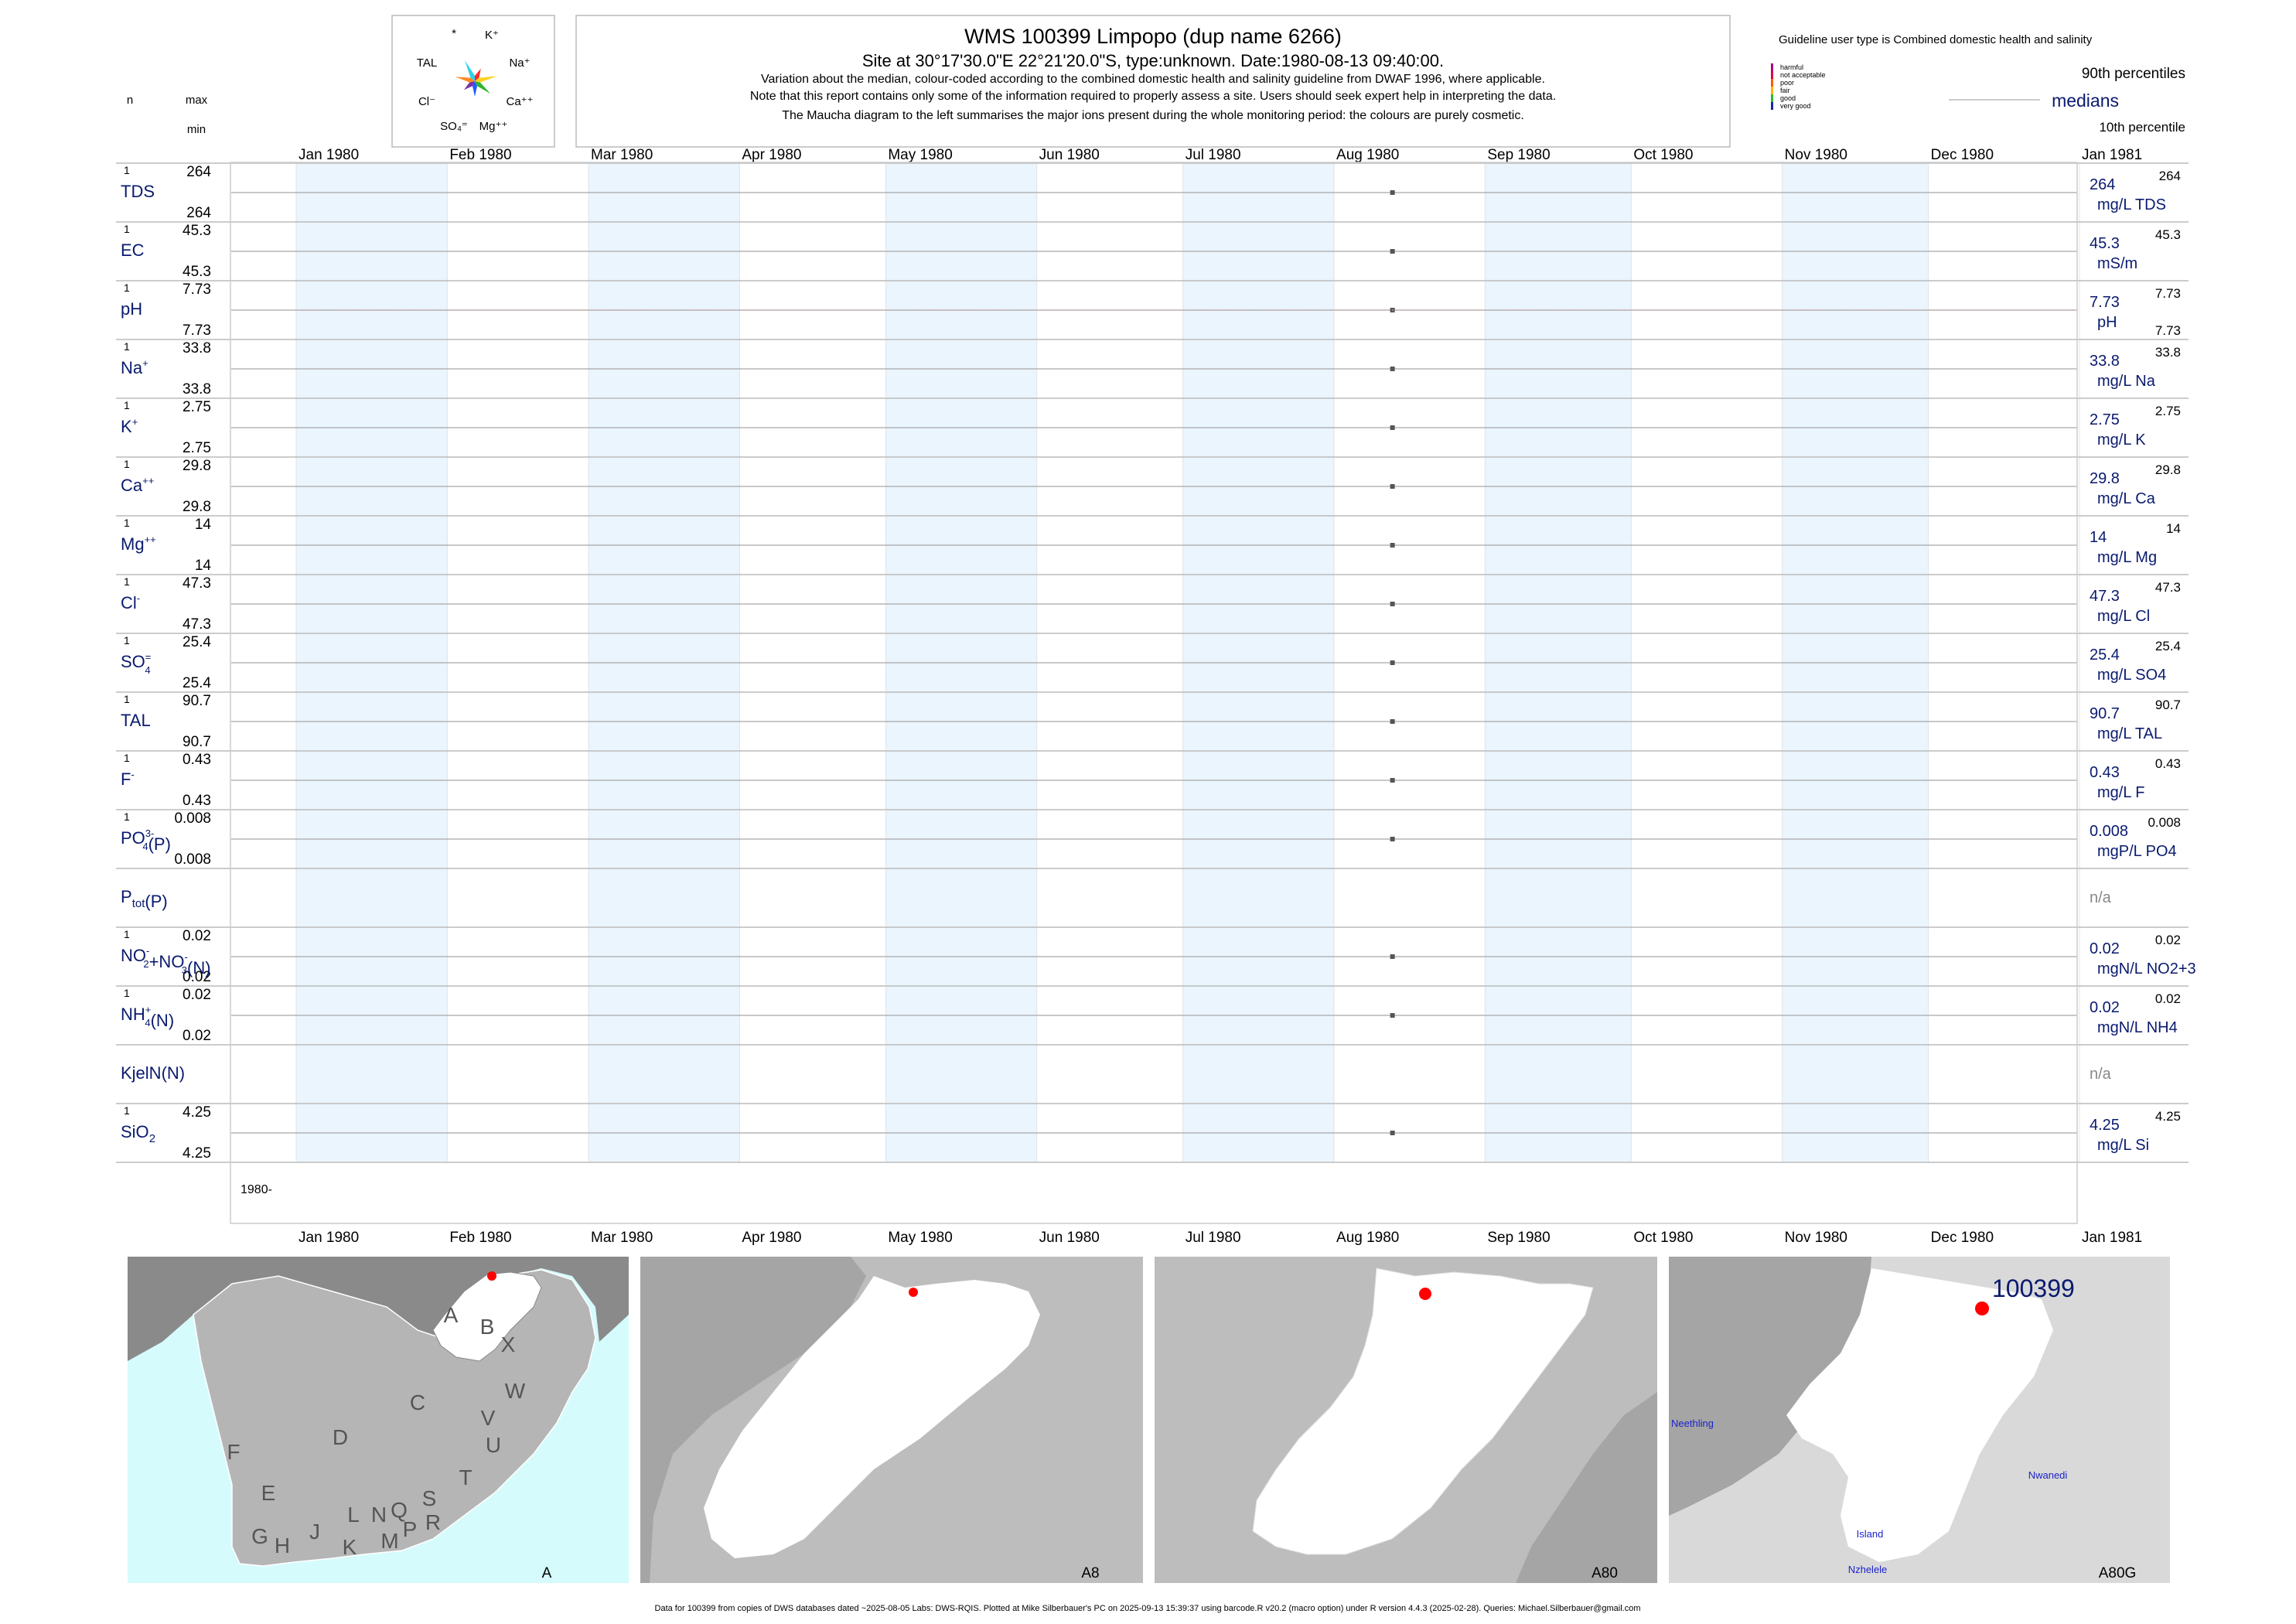  I want to click on panel-max: 4.25, so click(197, 1112).